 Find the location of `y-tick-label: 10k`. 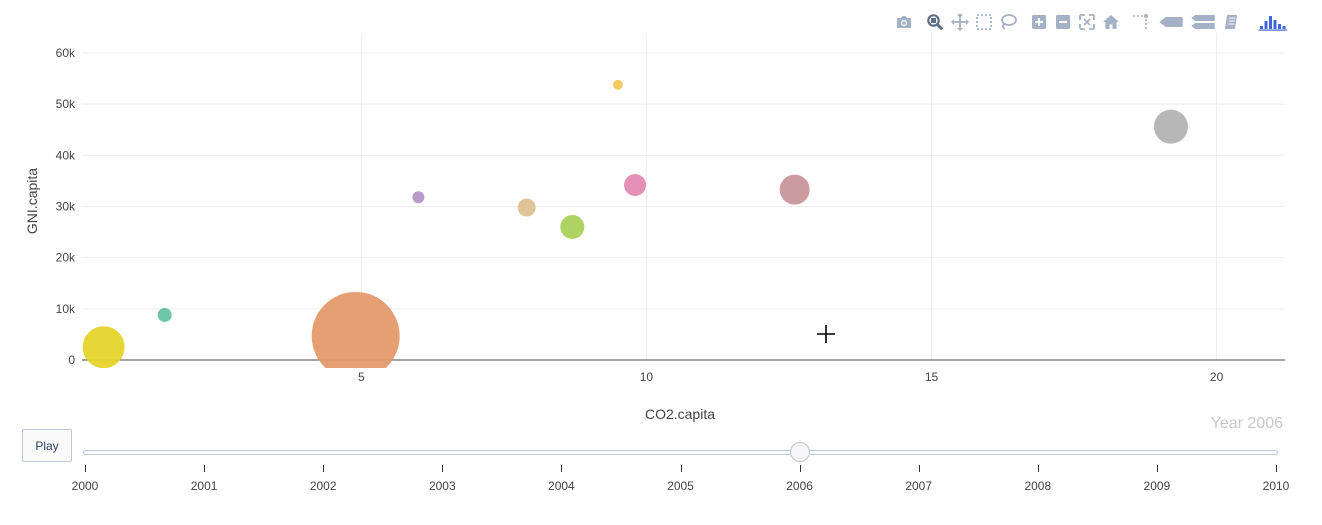

y-tick-label: 10k is located at coordinates (66, 309).